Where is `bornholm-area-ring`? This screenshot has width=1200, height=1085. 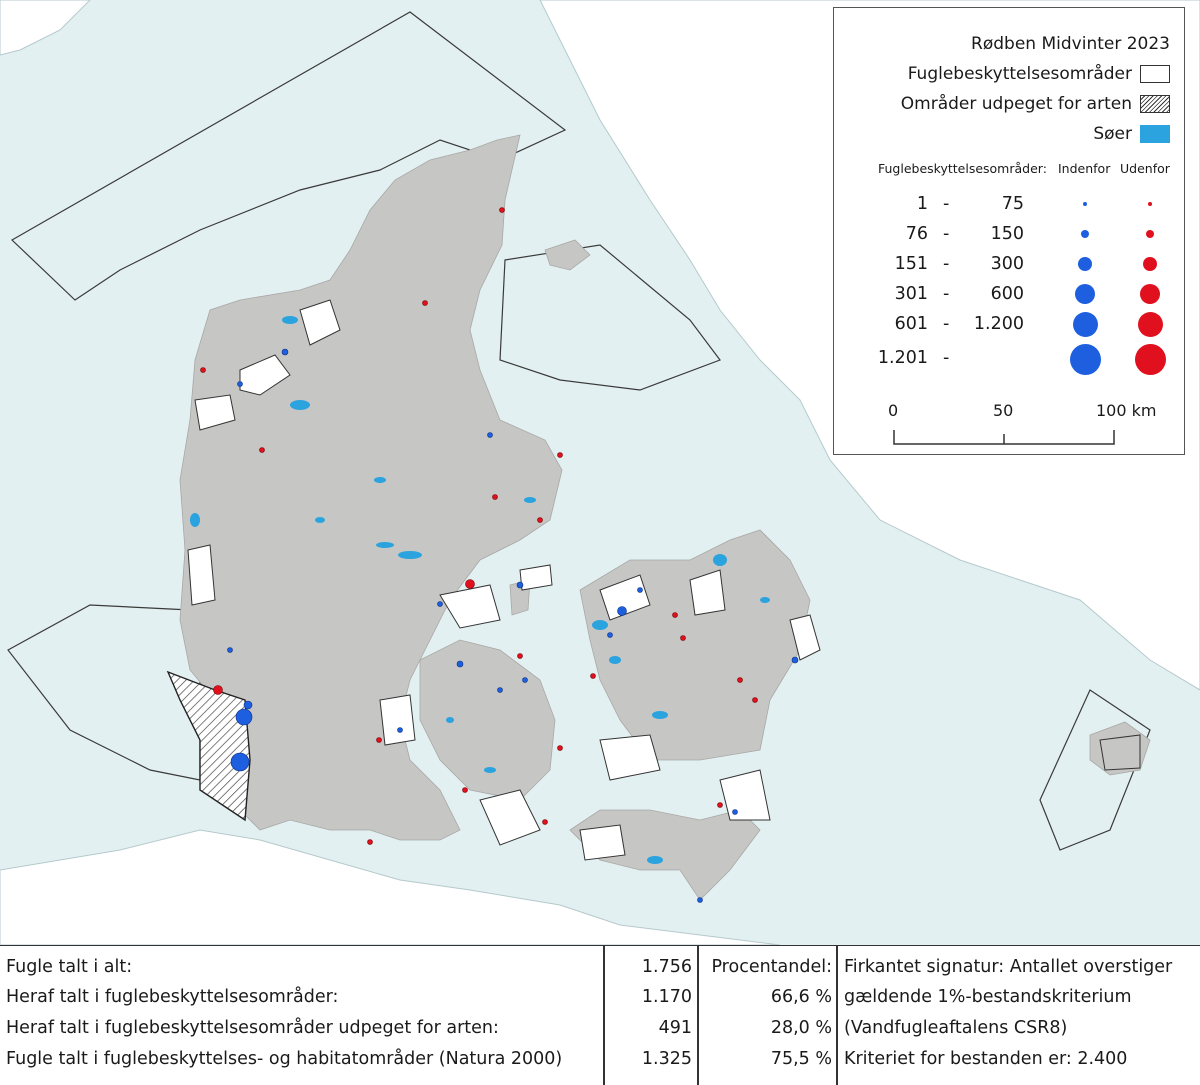 bornholm-area-ring is located at coordinates (1120, 752).